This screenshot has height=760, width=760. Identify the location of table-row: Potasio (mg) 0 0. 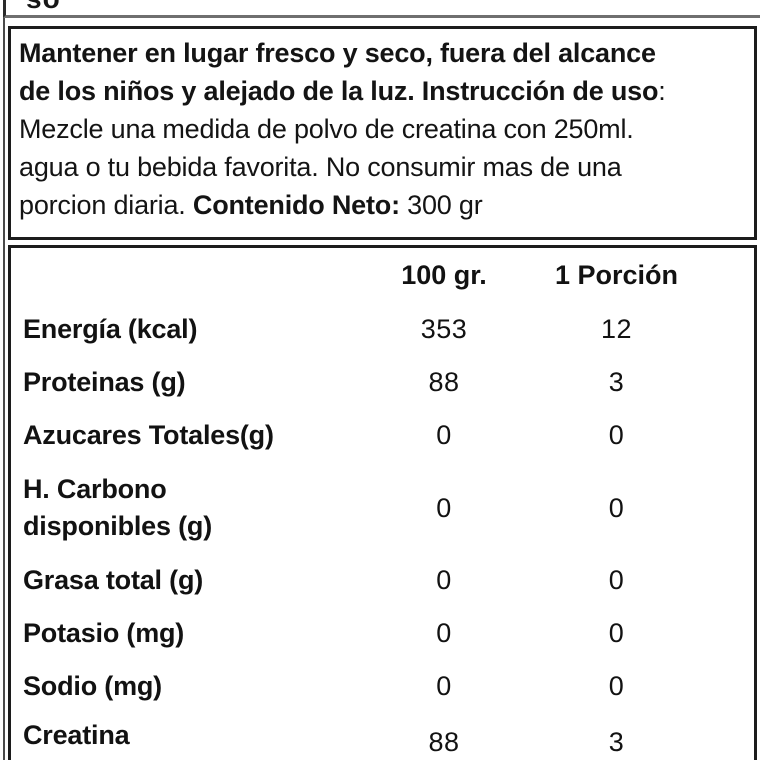
(382, 633).